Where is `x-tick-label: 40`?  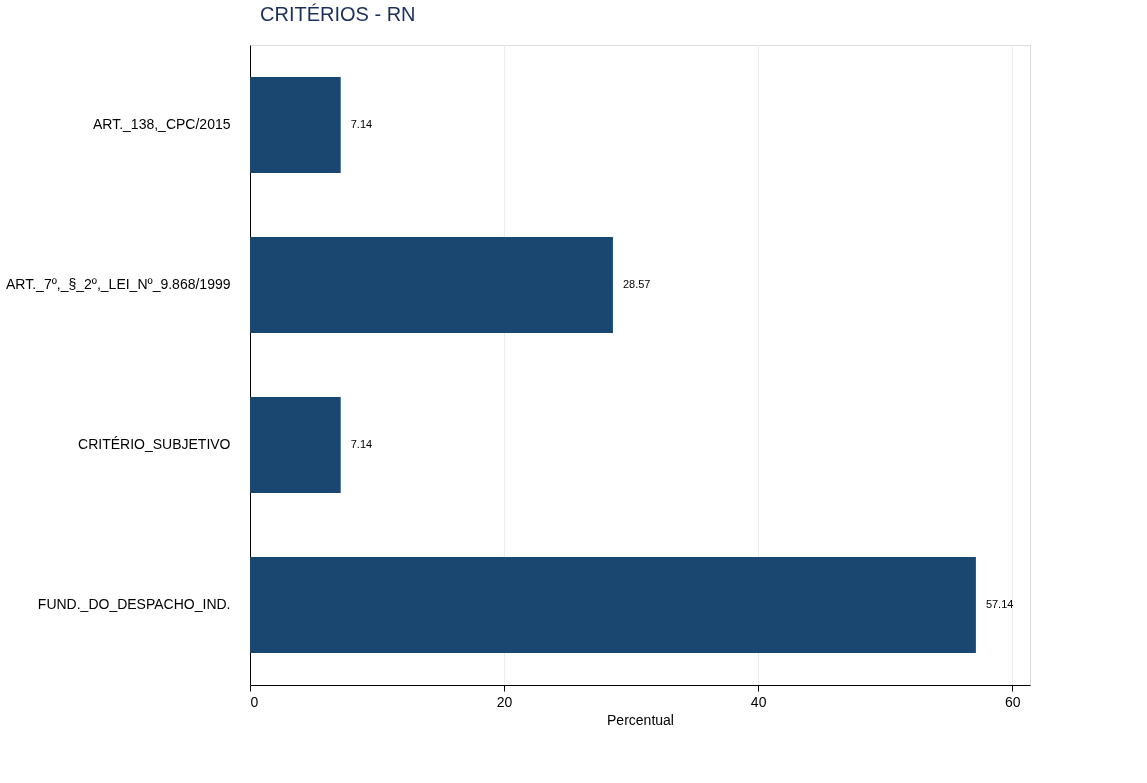 x-tick-label: 40 is located at coordinates (758, 701).